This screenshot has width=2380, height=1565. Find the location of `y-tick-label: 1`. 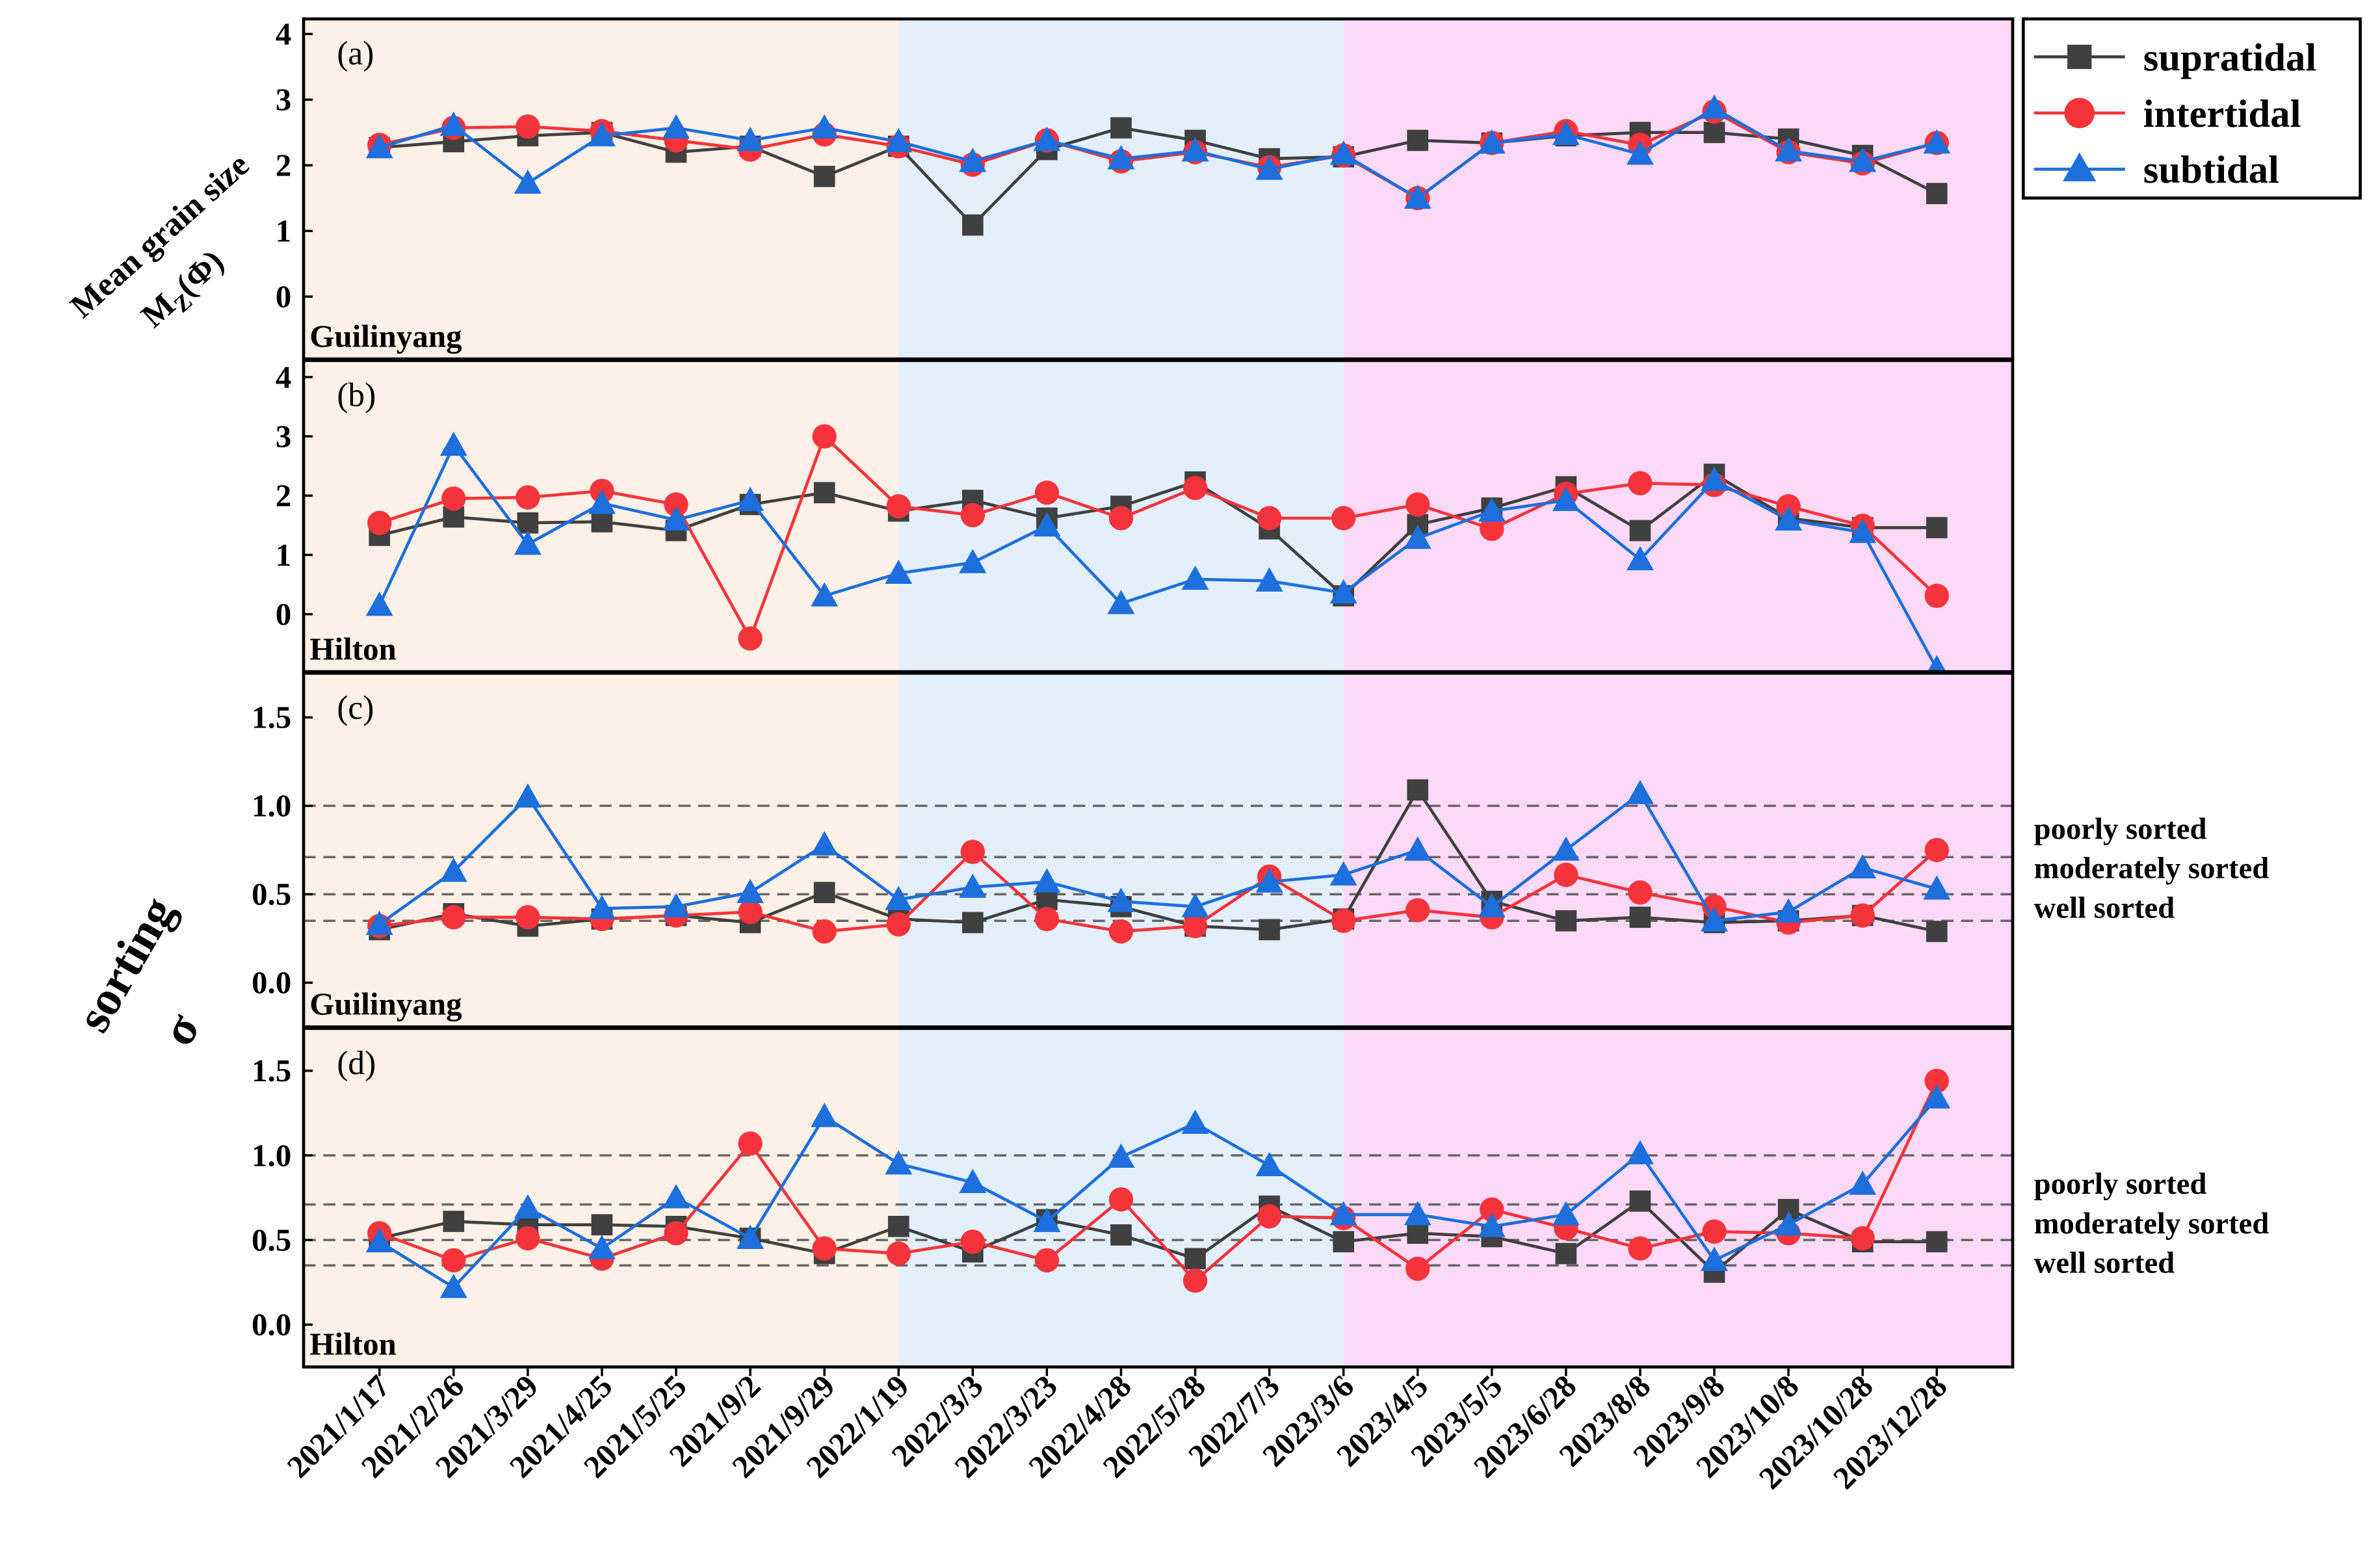

y-tick-label: 1 is located at coordinates (284, 231).